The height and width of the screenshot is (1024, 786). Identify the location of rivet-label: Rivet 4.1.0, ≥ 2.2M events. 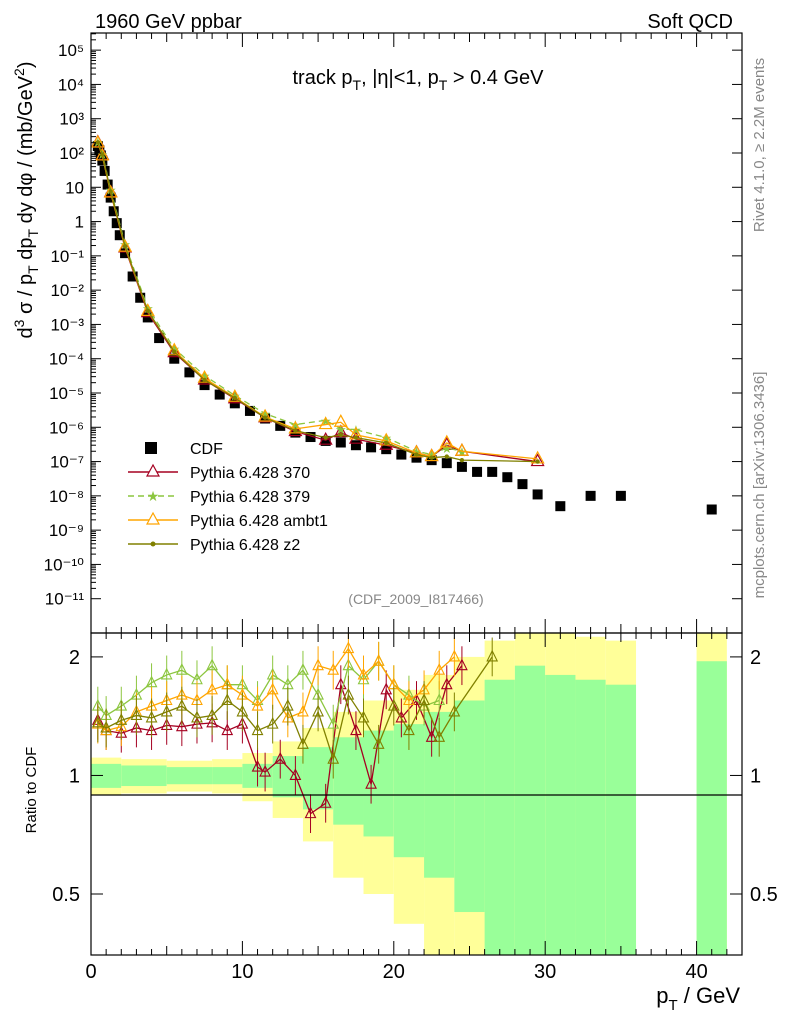
(759, 145).